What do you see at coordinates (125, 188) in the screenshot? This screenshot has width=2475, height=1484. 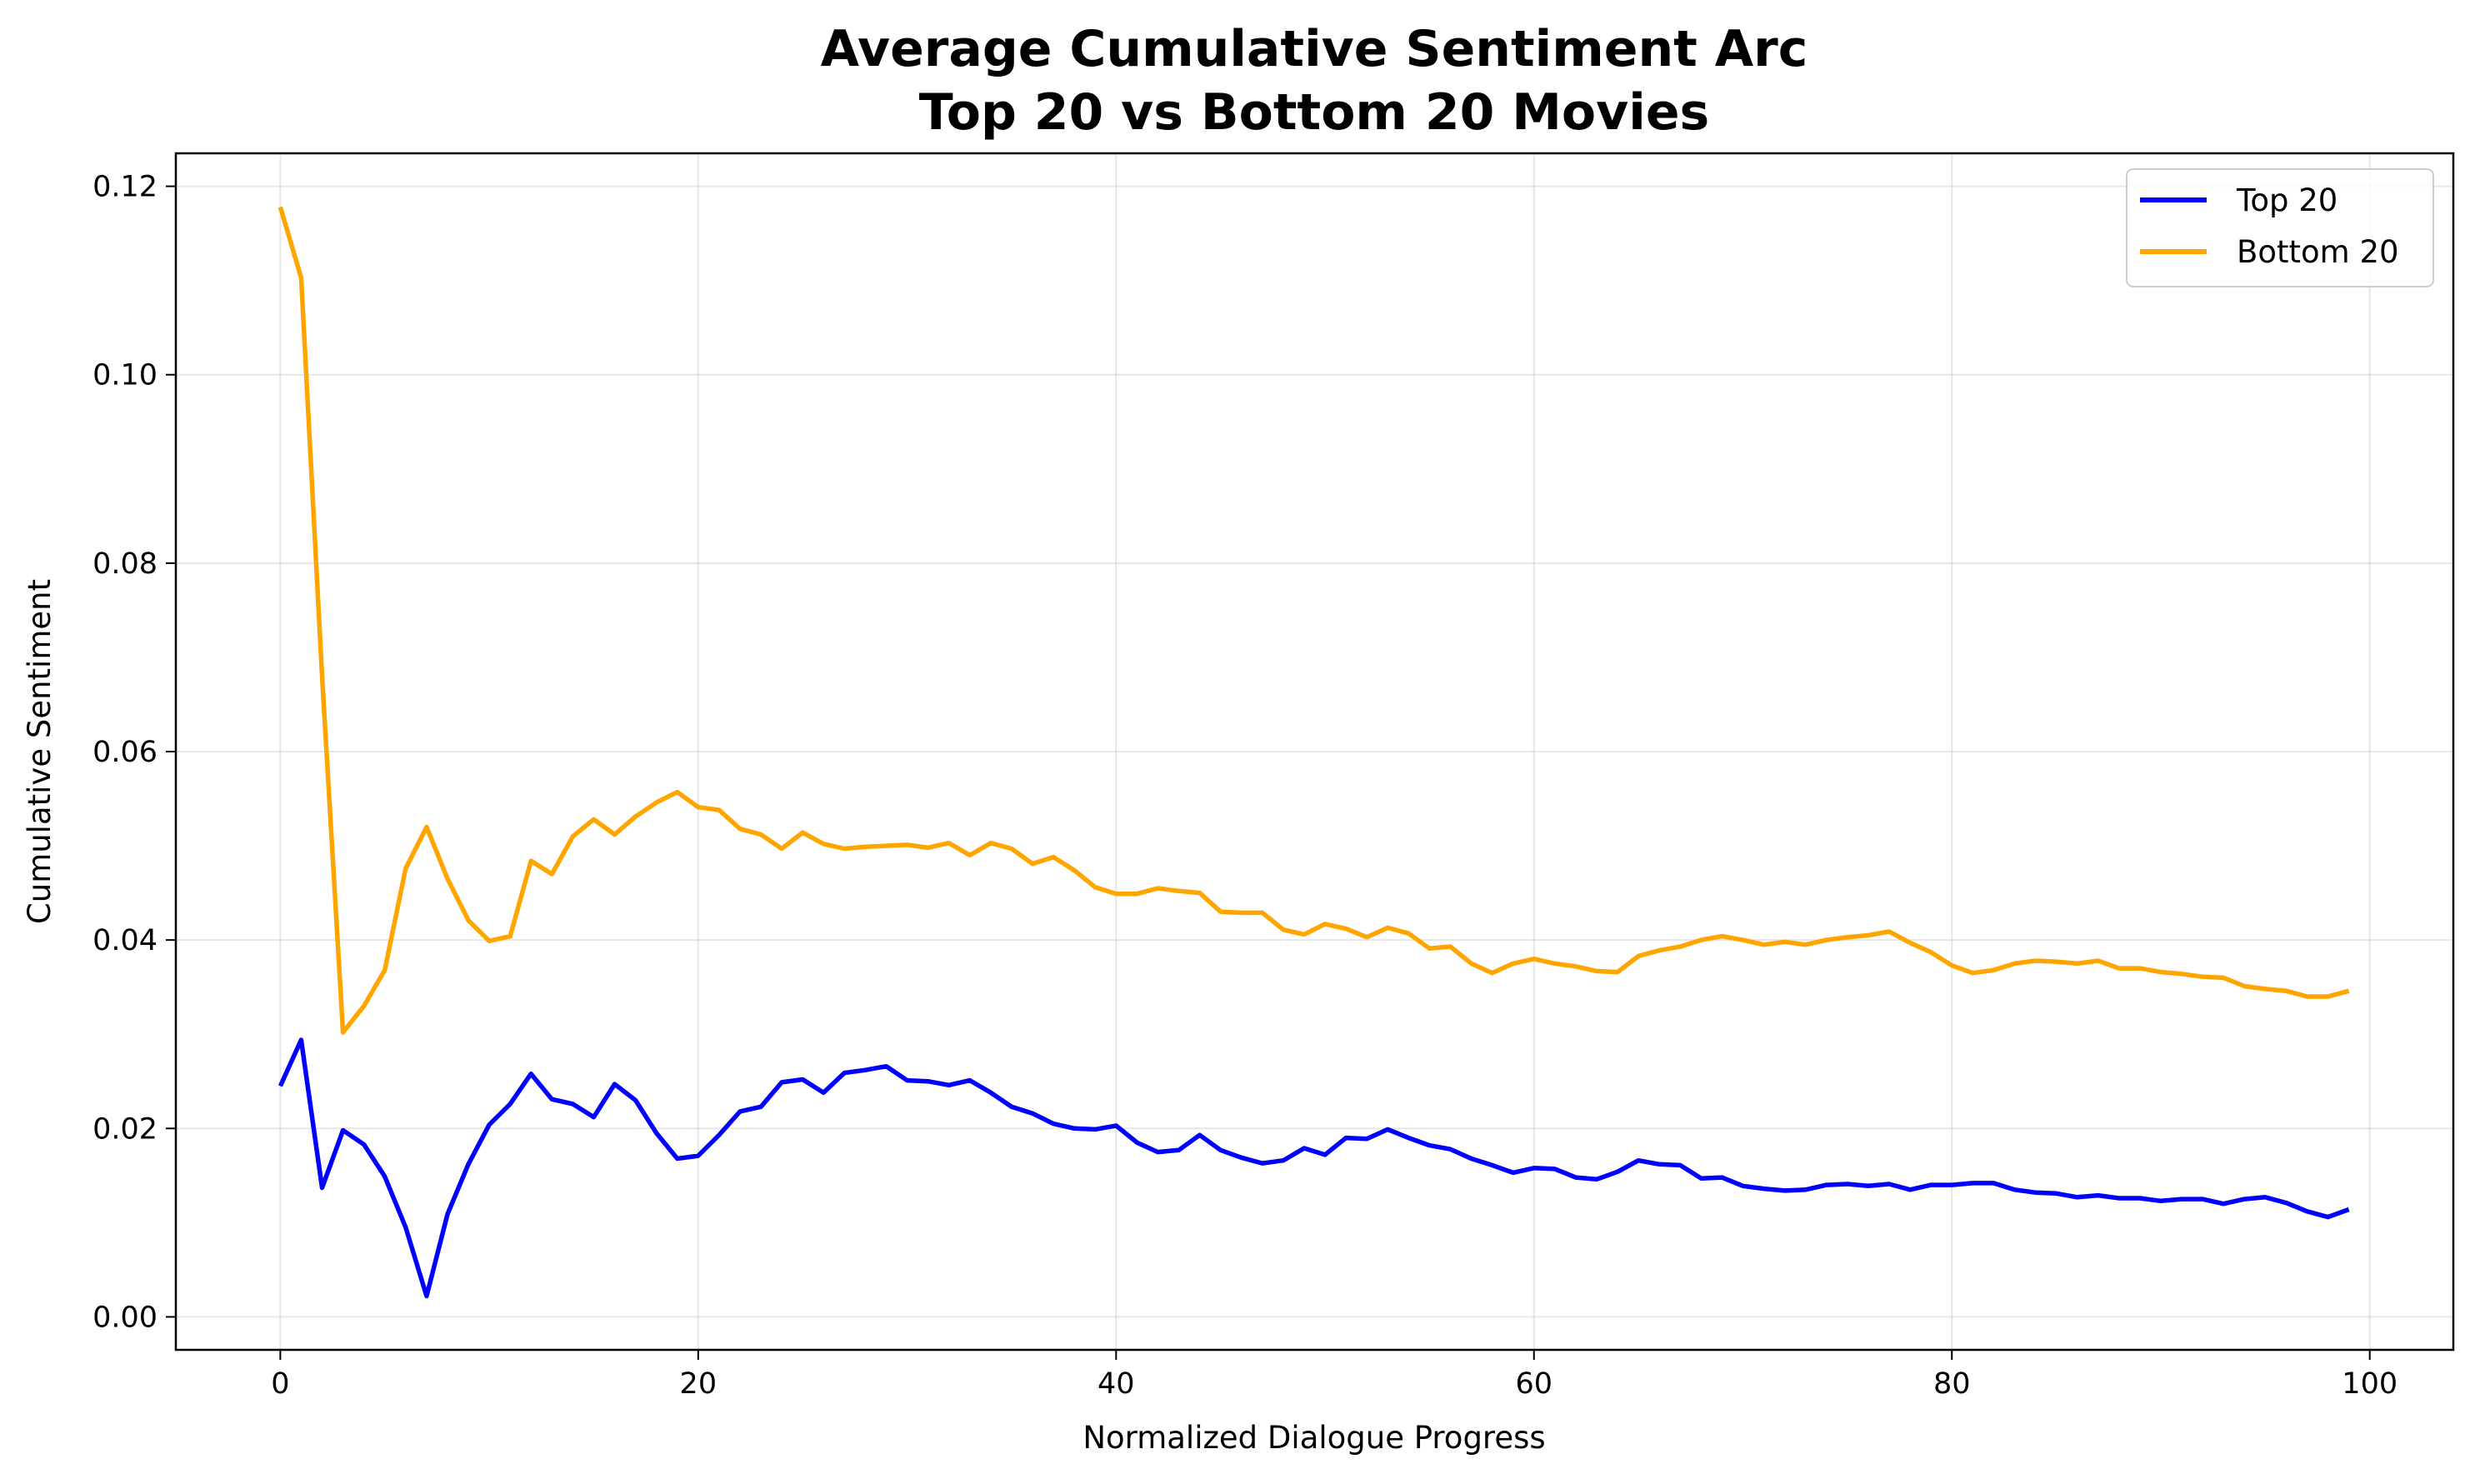 I see `y-tick-label: 0.12` at bounding box center [125, 188].